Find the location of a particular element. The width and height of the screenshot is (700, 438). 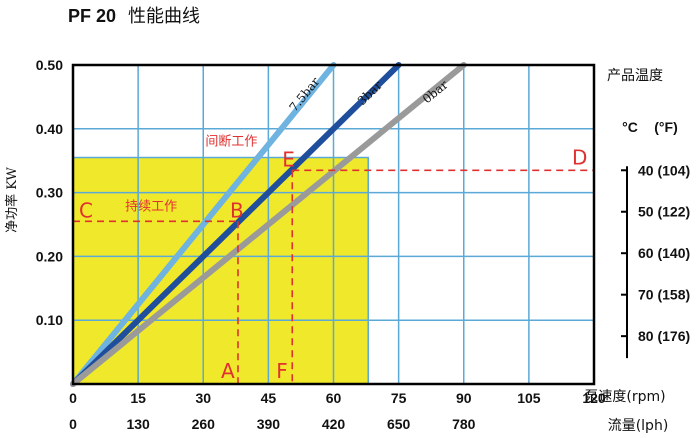

x2-tick-label: 260 is located at coordinates (204, 424).